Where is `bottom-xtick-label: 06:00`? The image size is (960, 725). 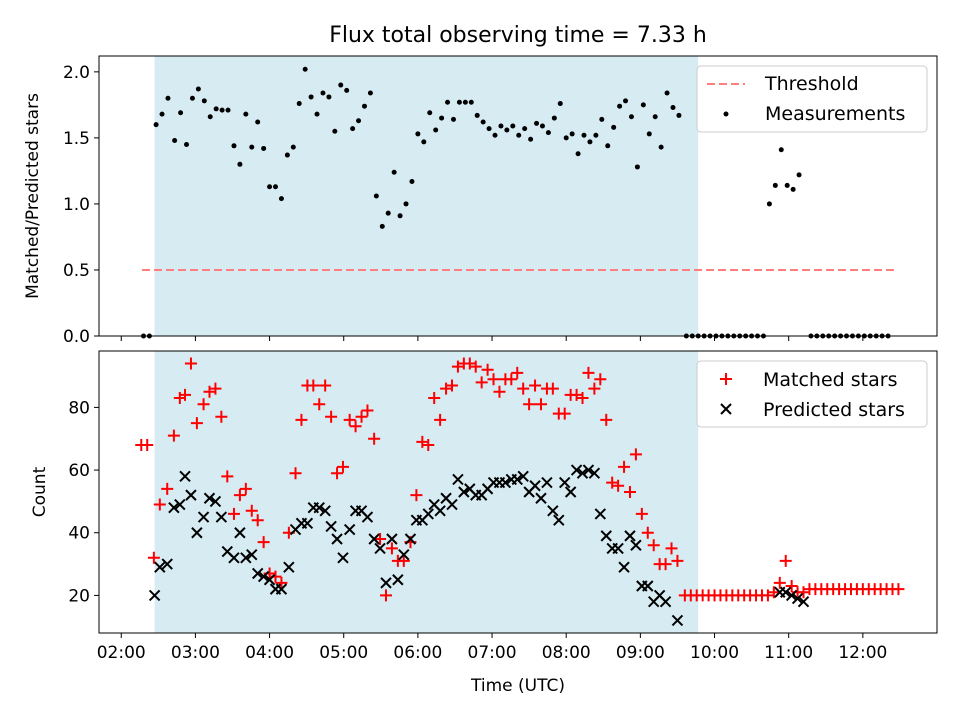 bottom-xtick-label: 06:00 is located at coordinates (417, 653).